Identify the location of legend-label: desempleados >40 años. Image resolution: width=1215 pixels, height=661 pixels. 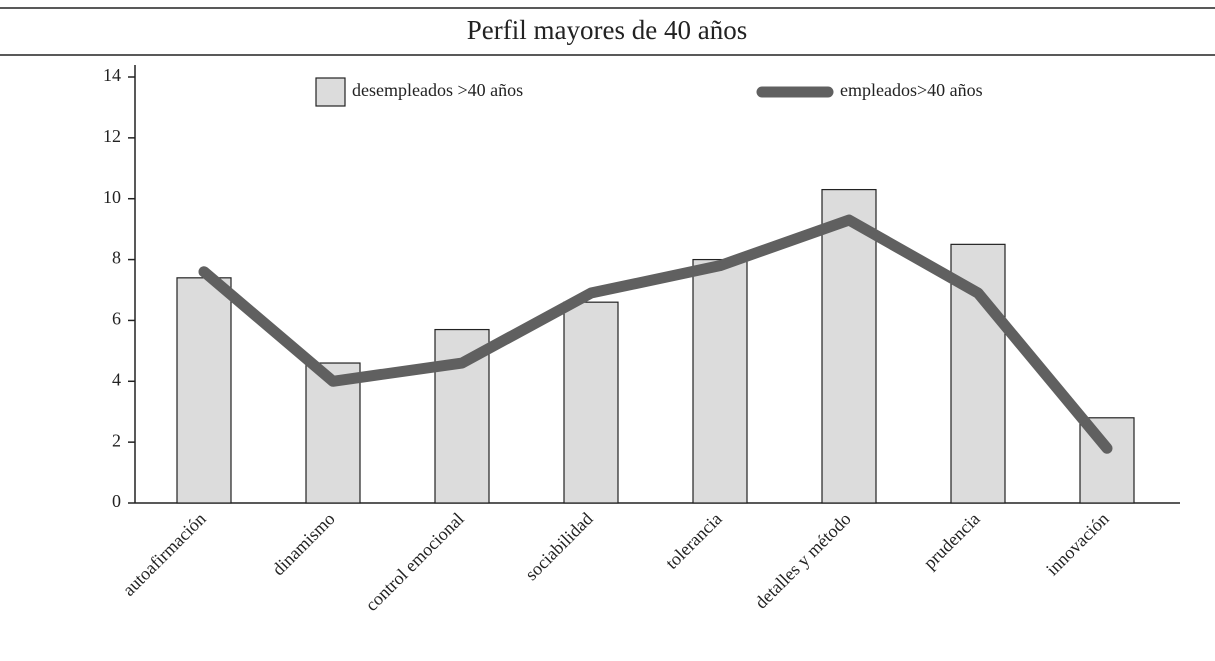
(437, 90).